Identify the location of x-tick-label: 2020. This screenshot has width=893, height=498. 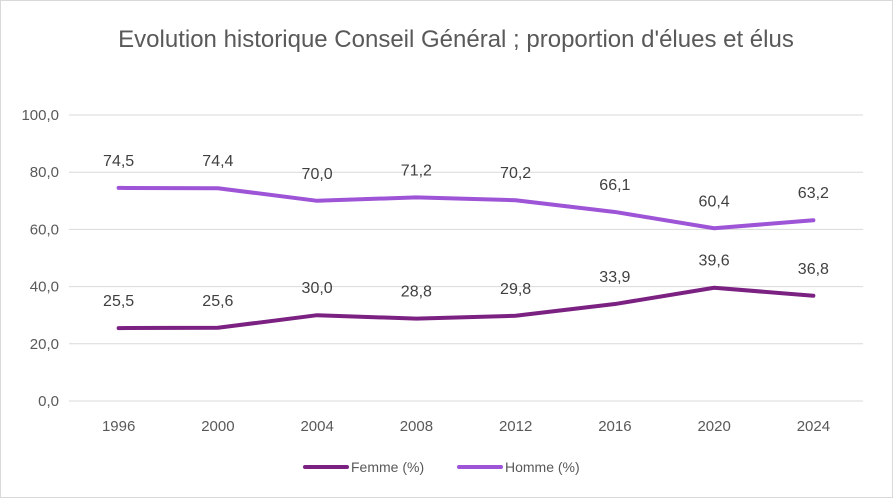
(713, 426).